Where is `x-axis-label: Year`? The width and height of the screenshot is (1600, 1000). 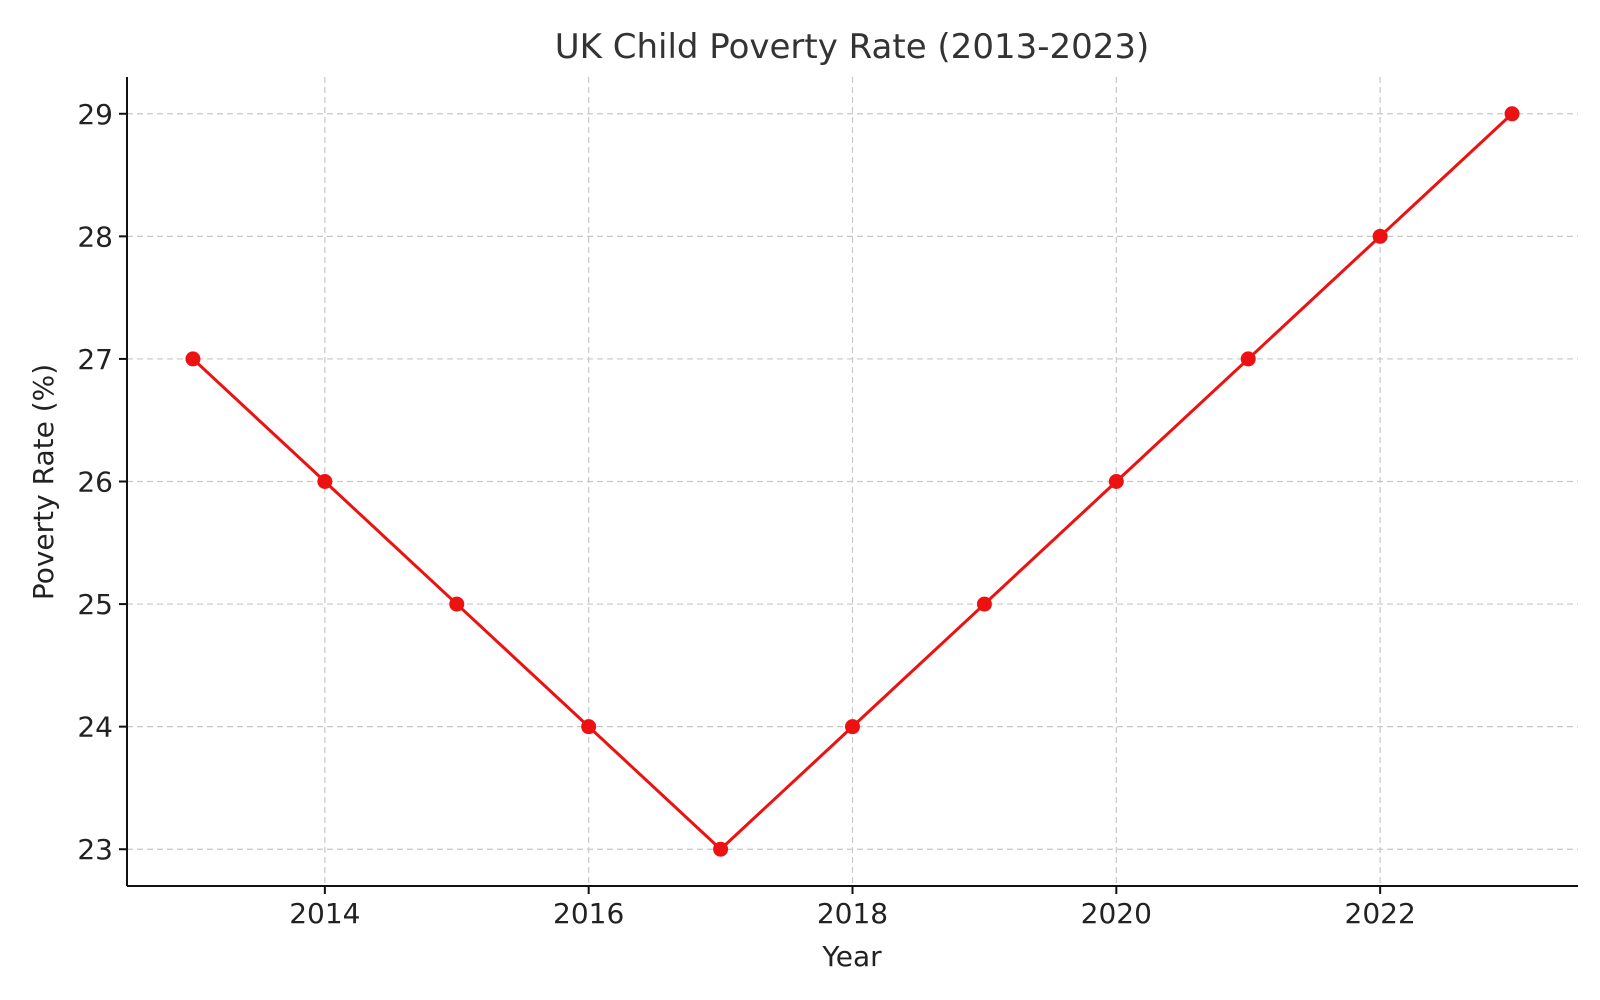 x-axis-label: Year is located at coordinates (851, 956).